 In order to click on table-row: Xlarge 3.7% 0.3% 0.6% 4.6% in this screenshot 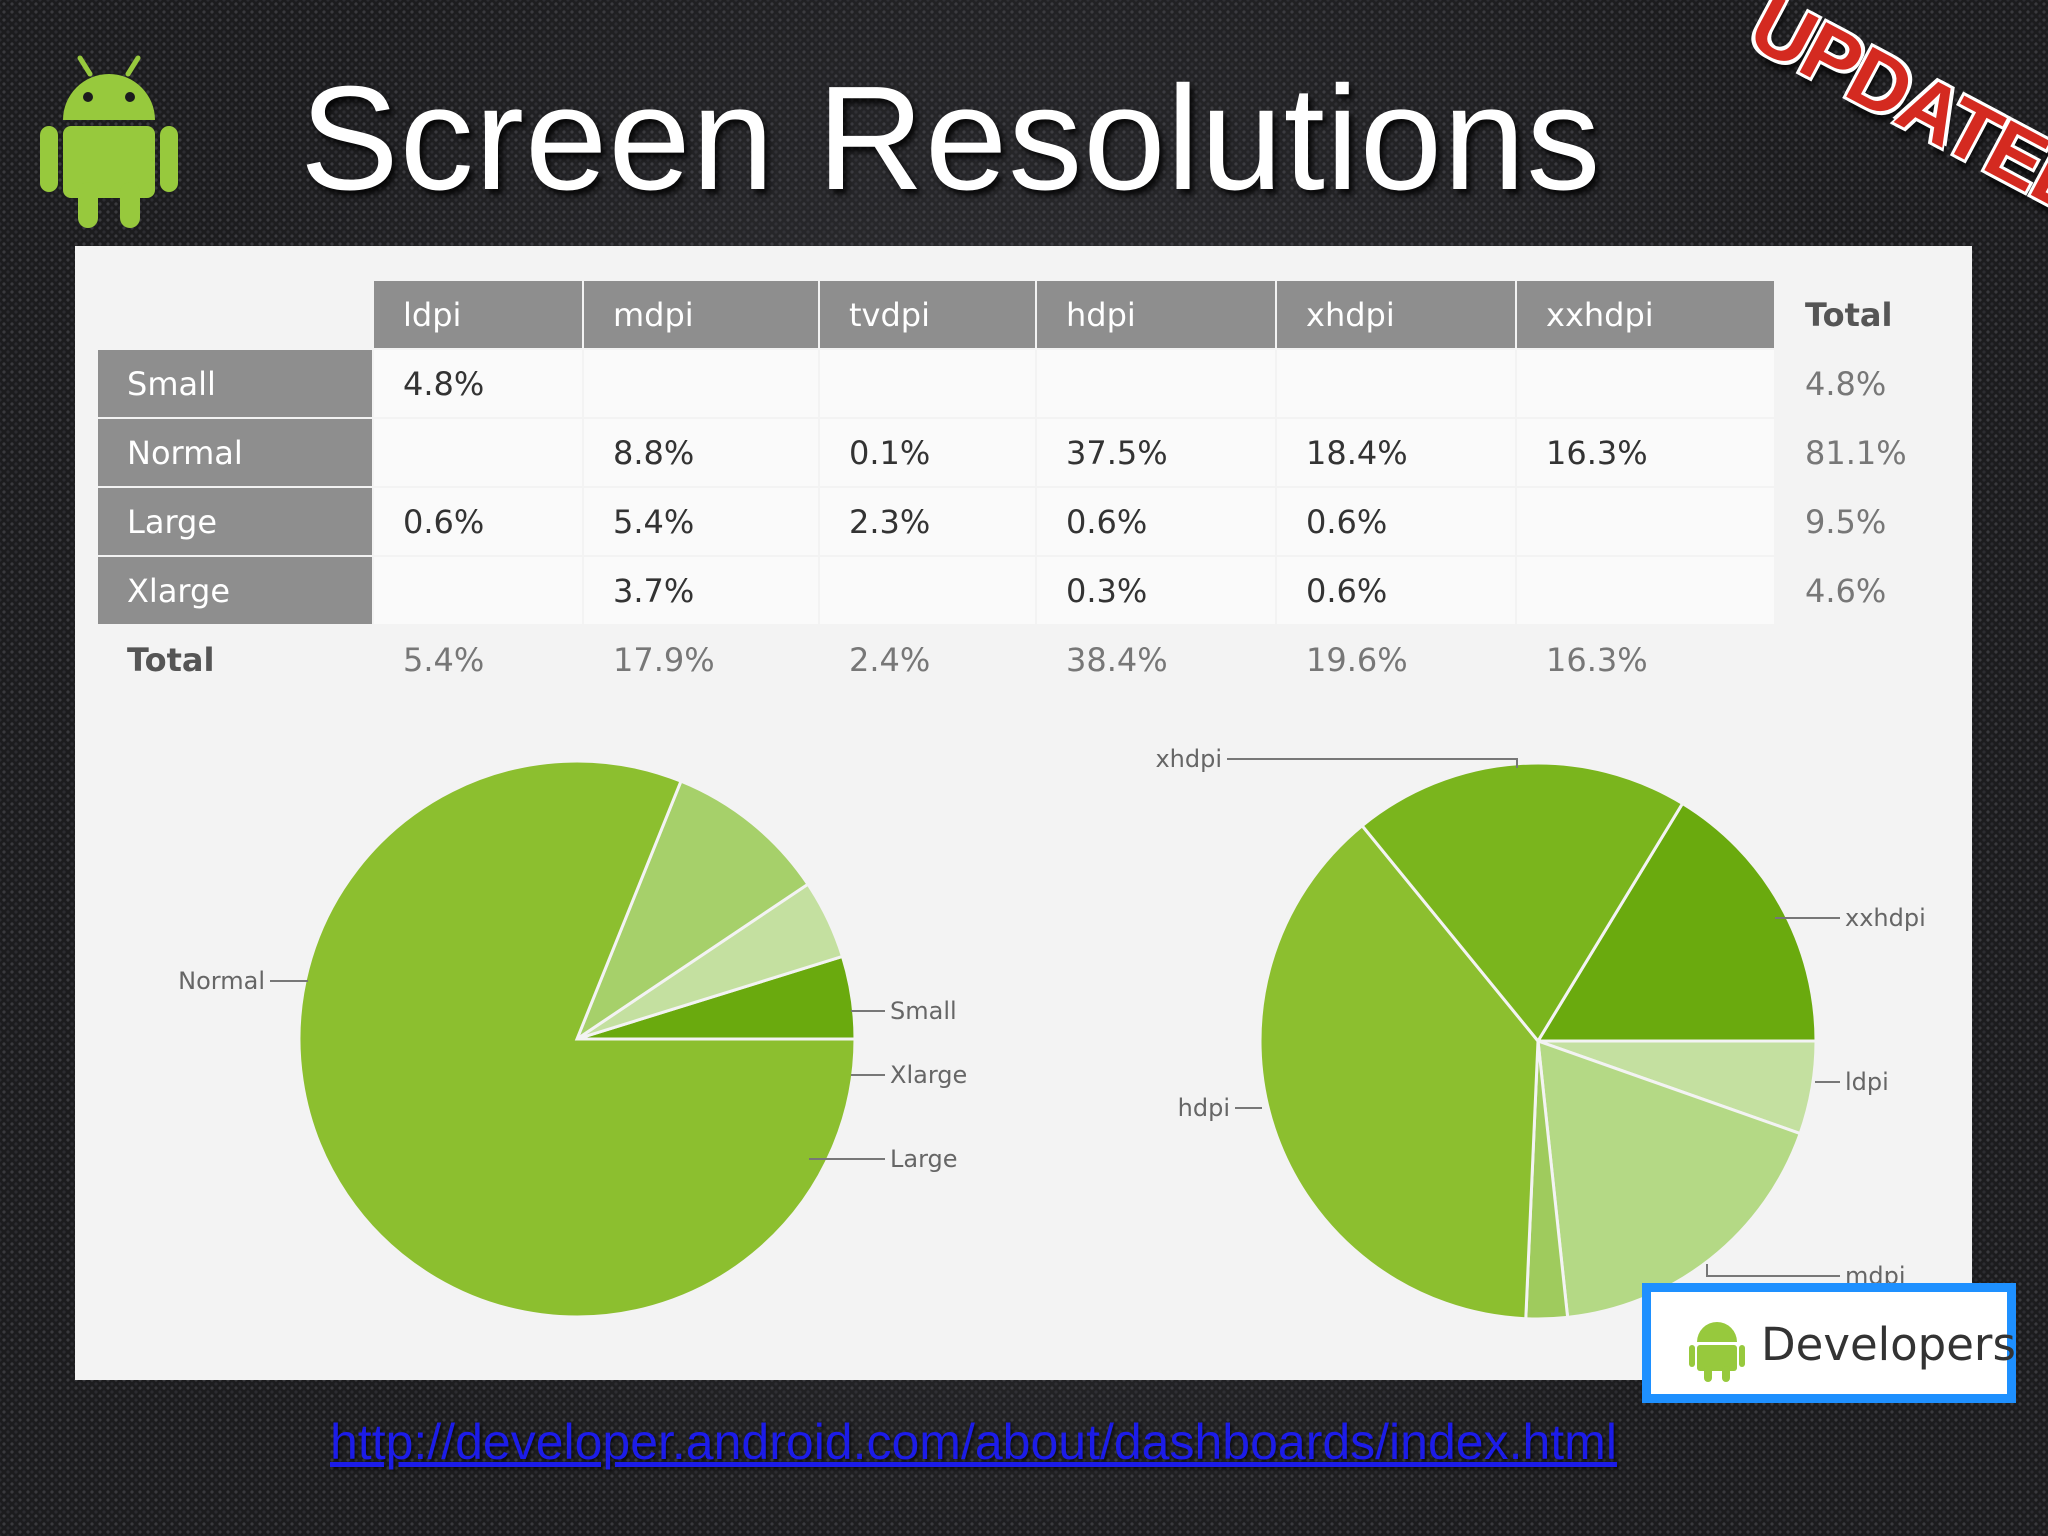, I will do `click(1016, 590)`.